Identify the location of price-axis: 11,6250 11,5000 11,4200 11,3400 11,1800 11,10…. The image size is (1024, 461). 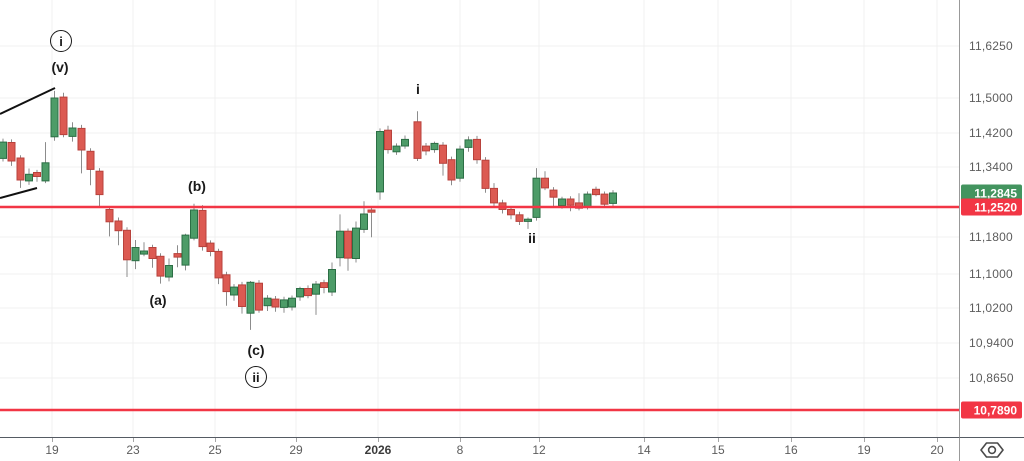
(991, 218).